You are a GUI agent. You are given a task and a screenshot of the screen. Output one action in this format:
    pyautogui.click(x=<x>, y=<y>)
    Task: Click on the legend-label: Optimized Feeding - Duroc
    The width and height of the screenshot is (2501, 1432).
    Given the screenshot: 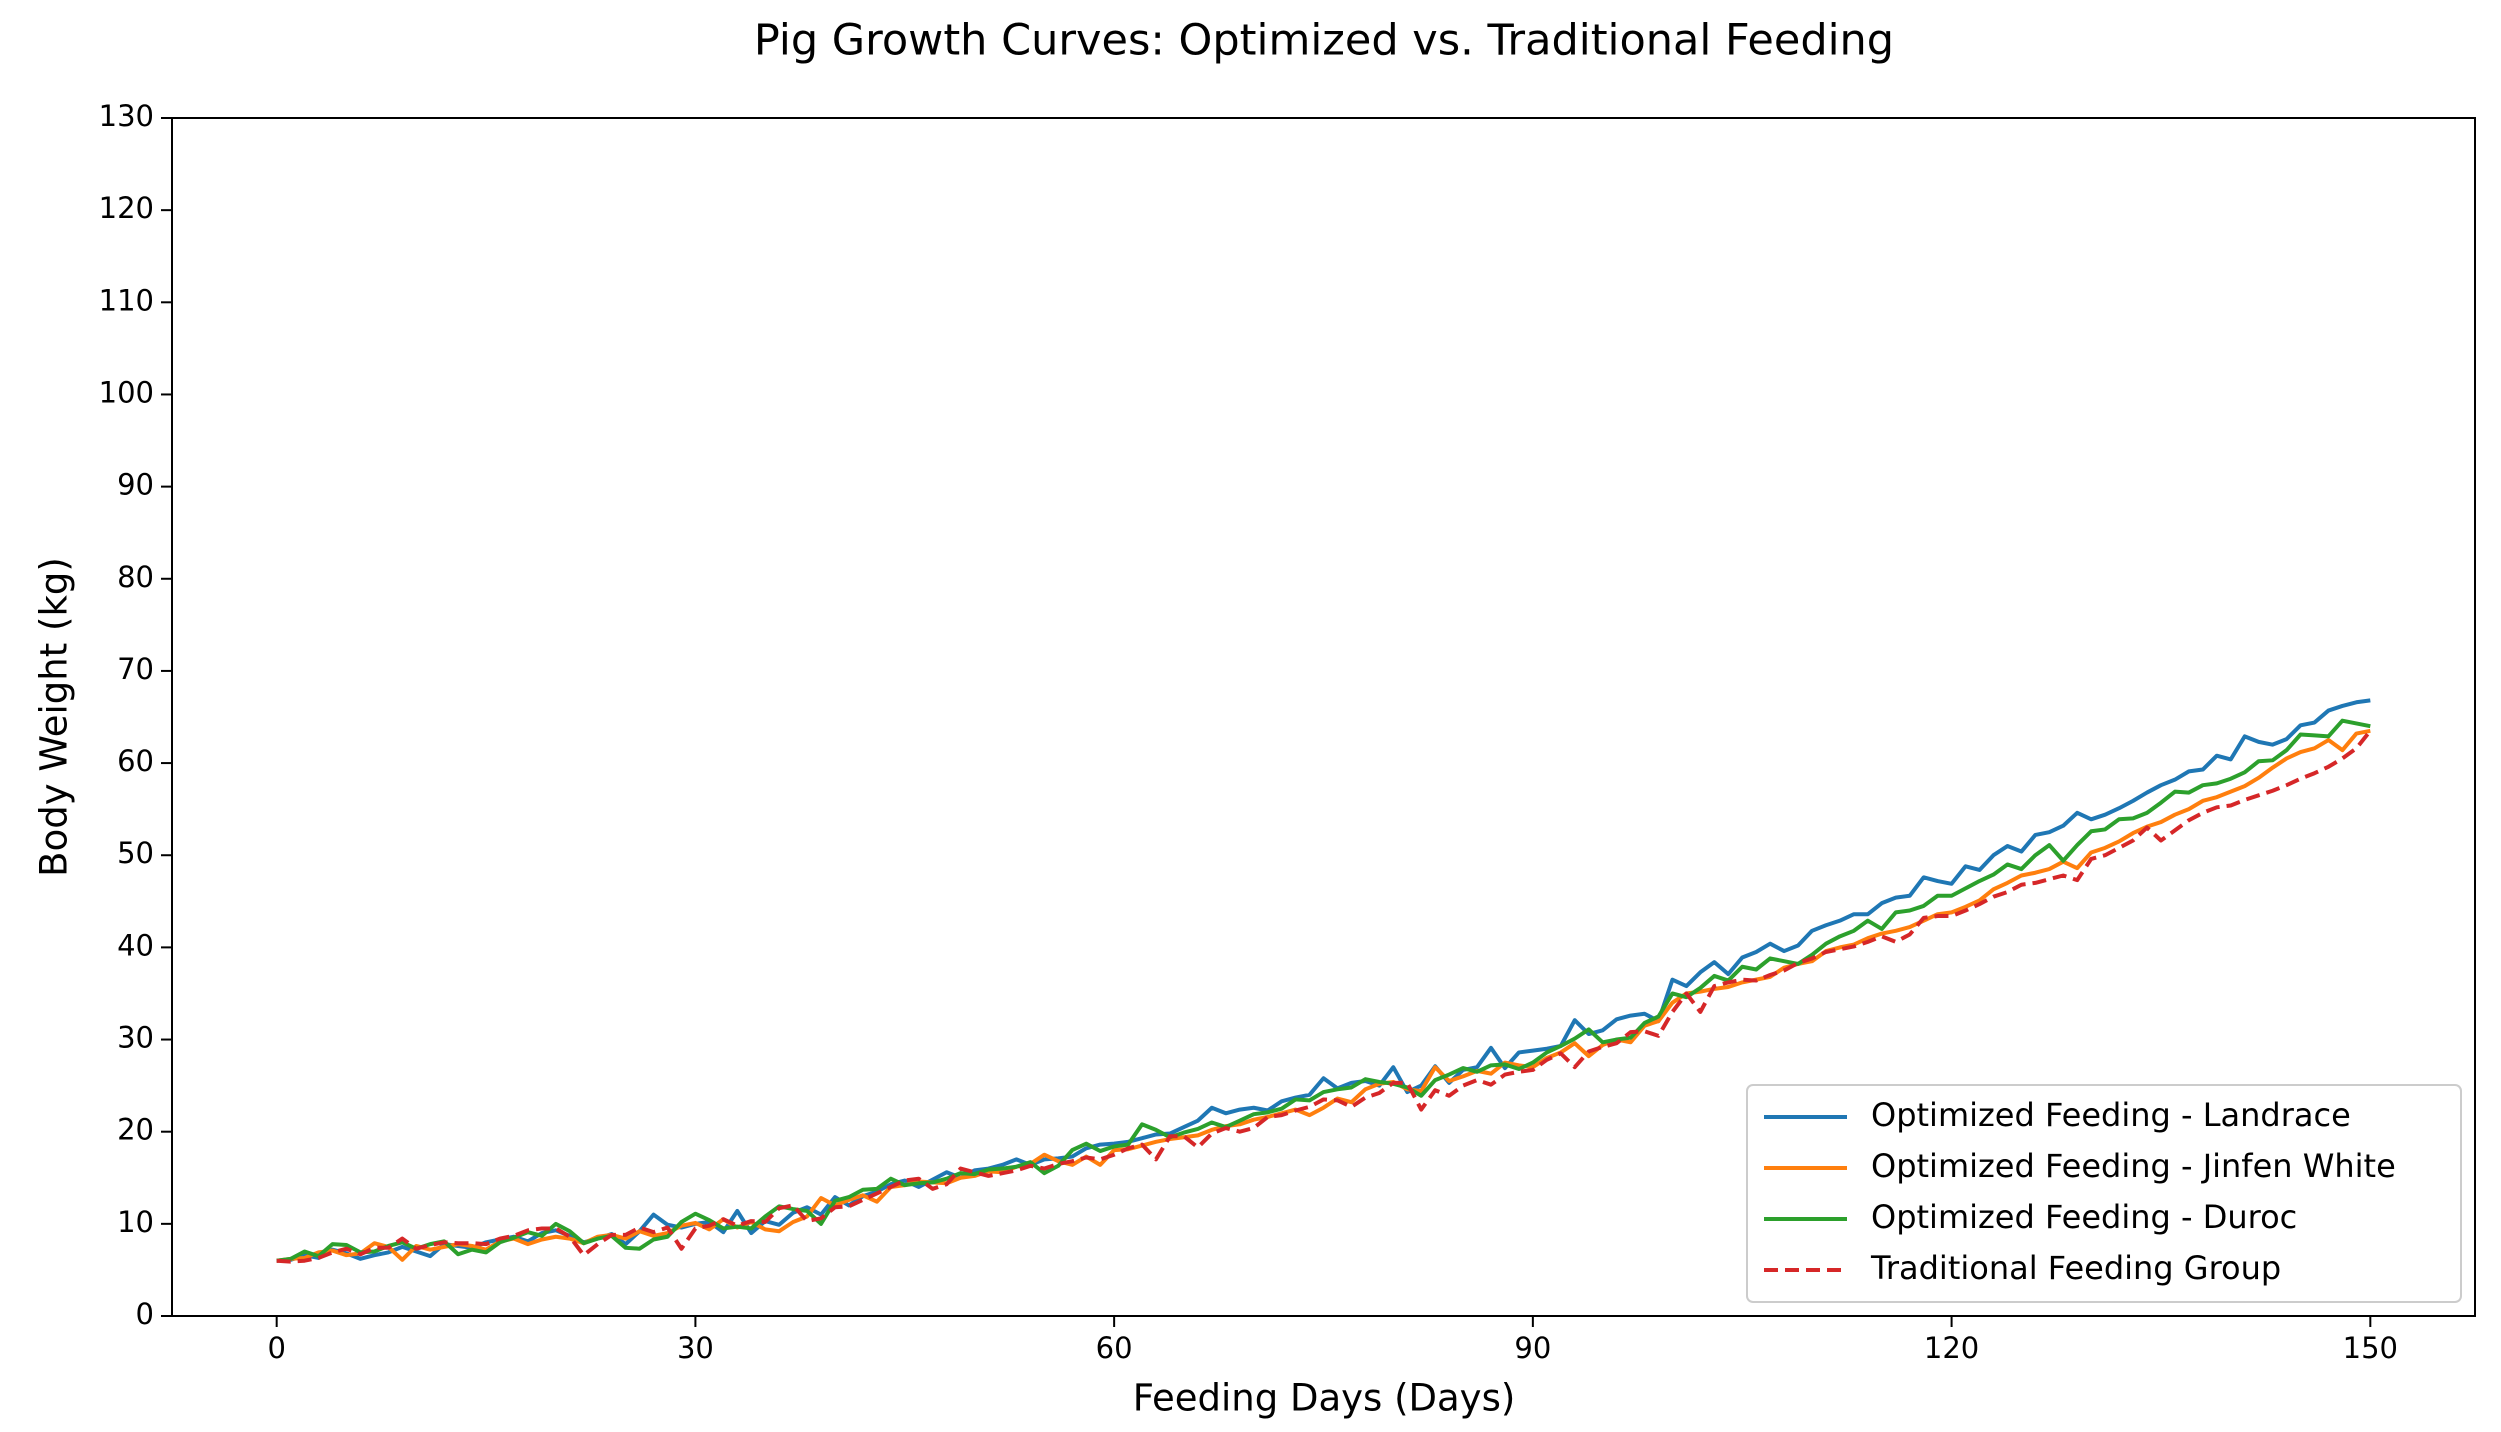 What is the action you would take?
    pyautogui.click(x=2084, y=1217)
    